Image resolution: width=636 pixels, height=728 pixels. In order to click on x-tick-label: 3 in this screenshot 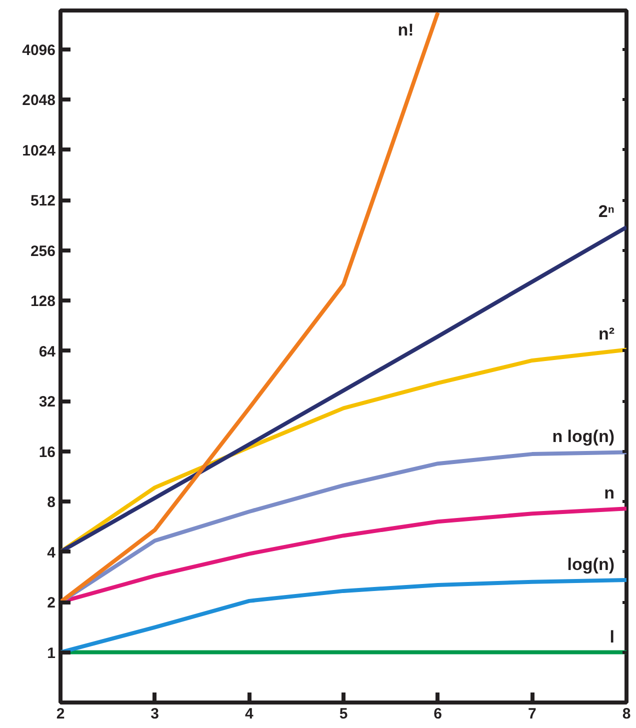, I will do `click(155, 714)`.